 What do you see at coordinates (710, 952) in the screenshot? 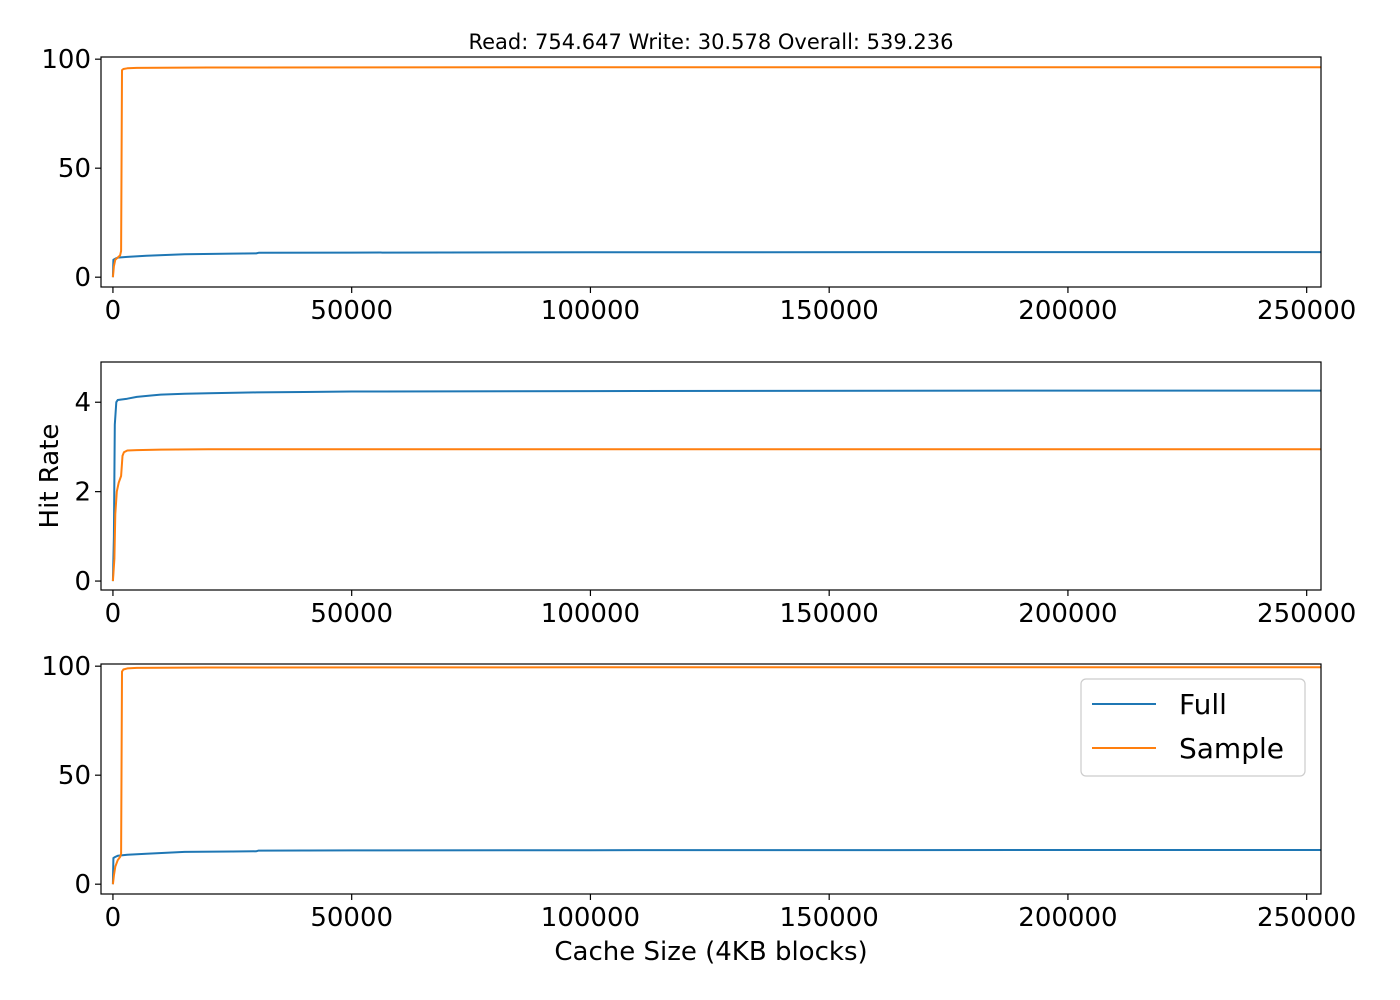
I see `x-axis-label: Cache Size (4KB blocks)` at bounding box center [710, 952].